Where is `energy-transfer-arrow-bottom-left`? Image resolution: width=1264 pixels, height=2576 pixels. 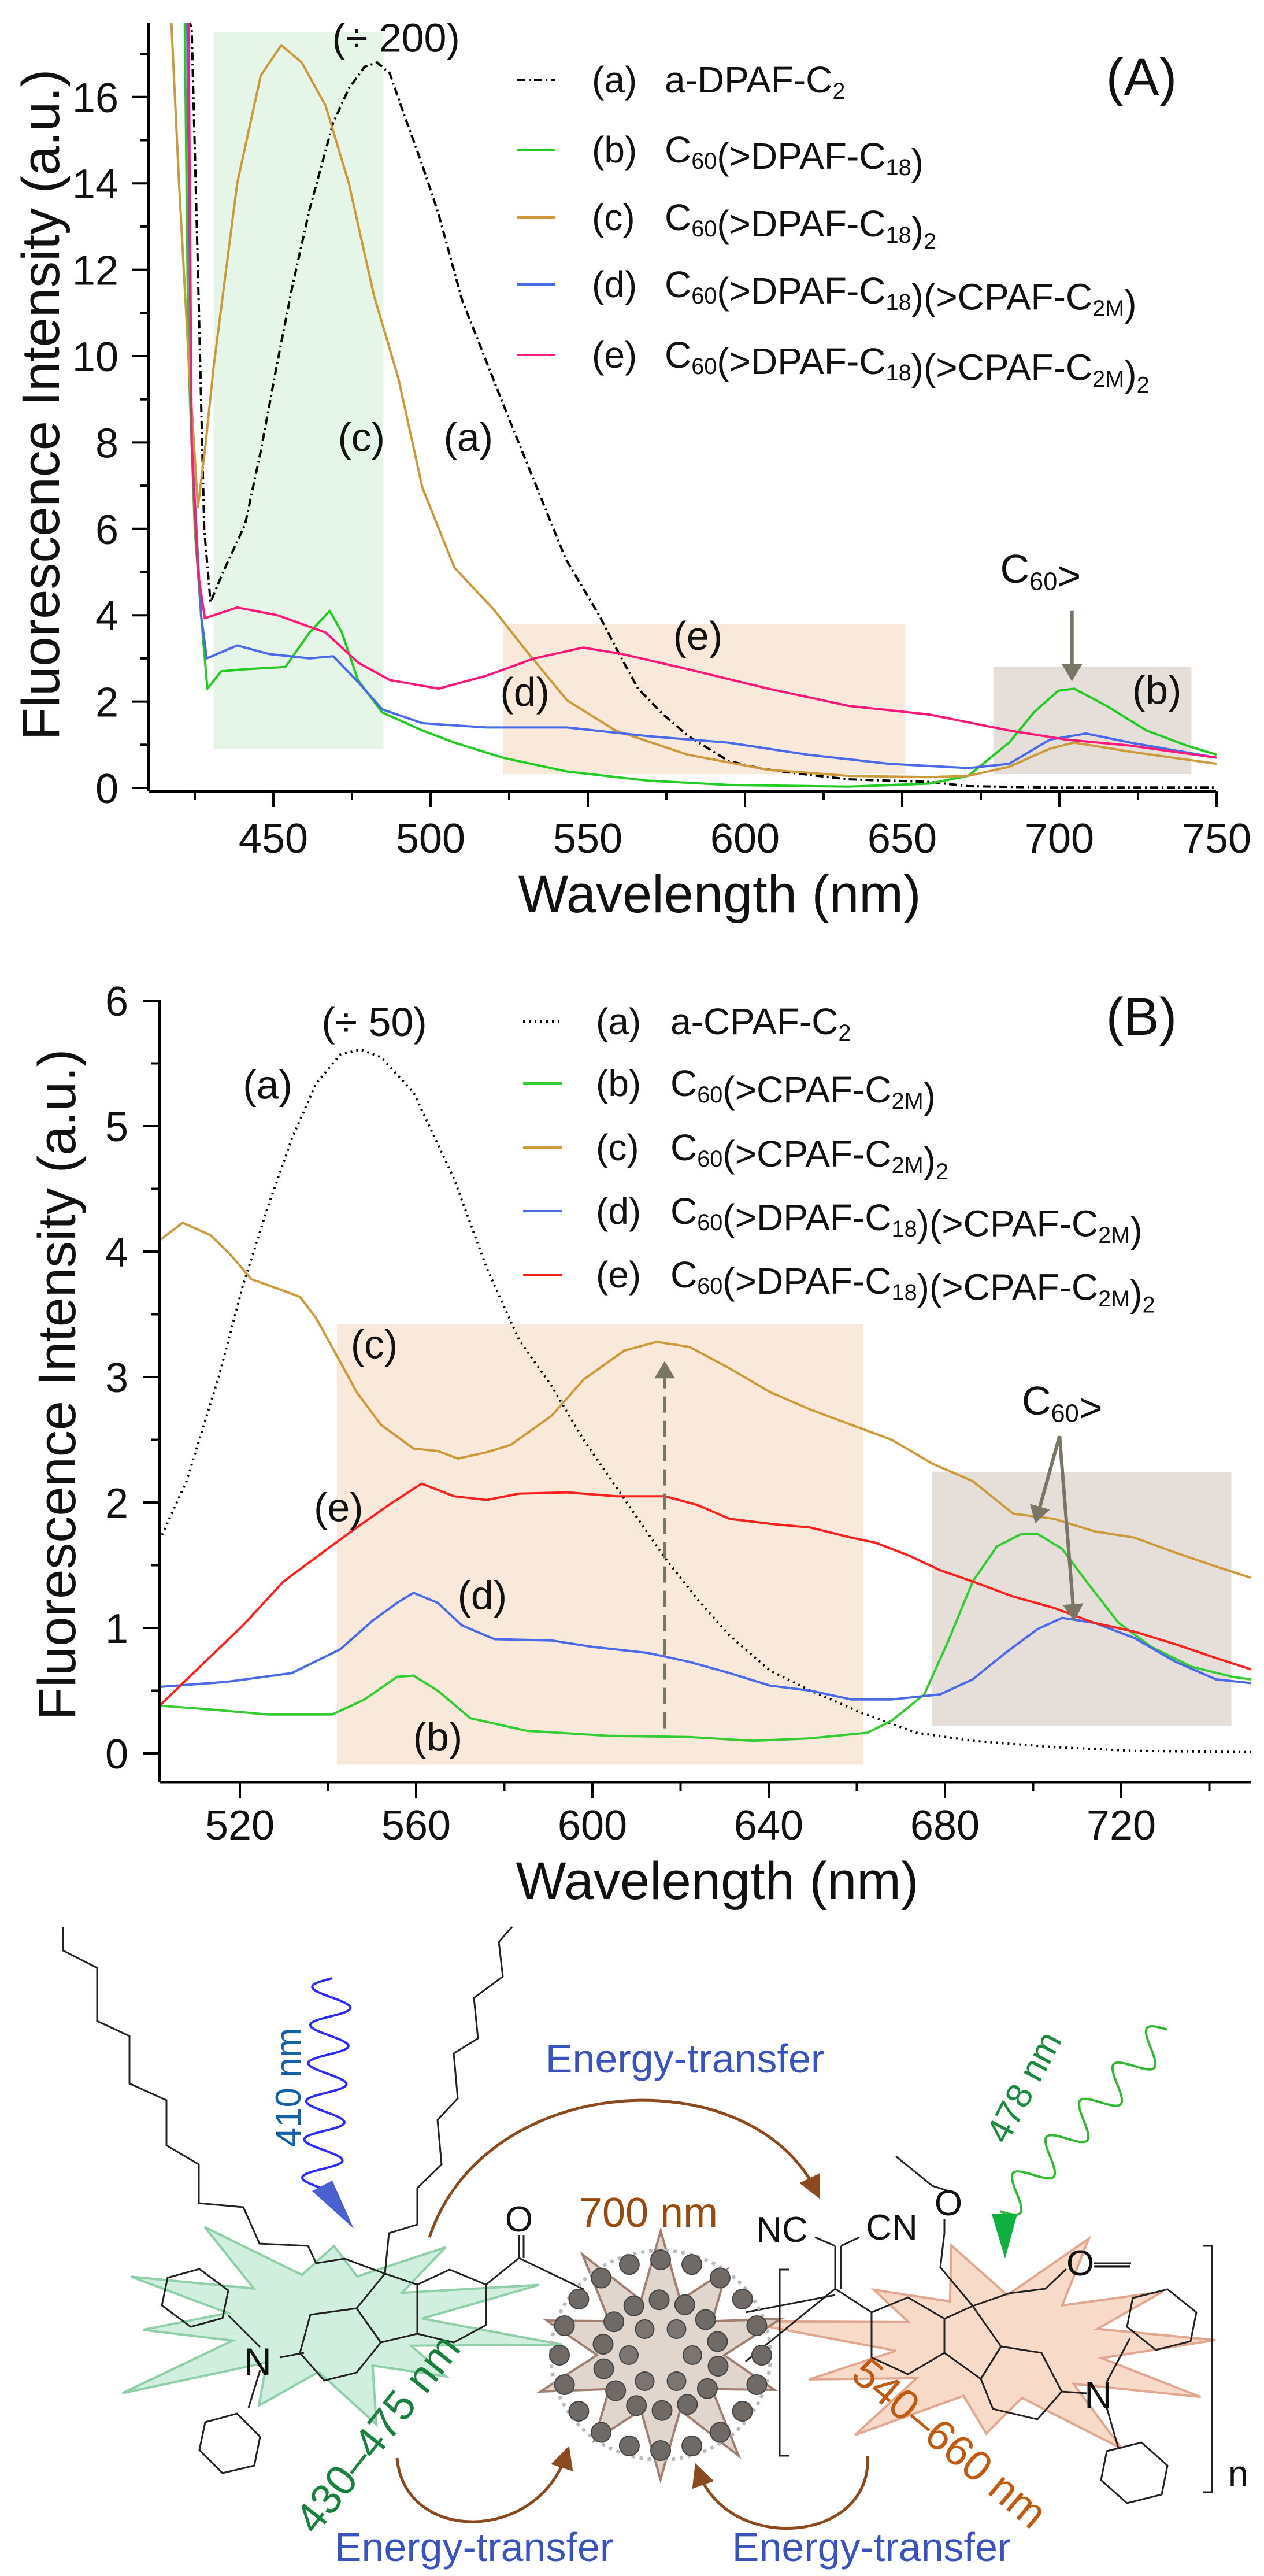
energy-transfer-arrow-bottom-left is located at coordinates (484, 2484).